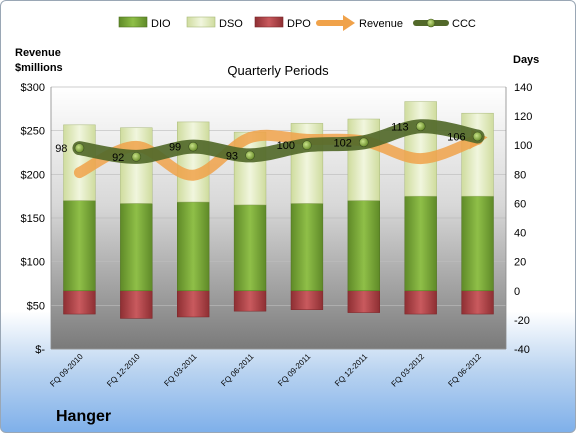 The image size is (576, 433). Describe the element at coordinates (520, 263) in the screenshot. I see `right-tick-label: 20` at that location.